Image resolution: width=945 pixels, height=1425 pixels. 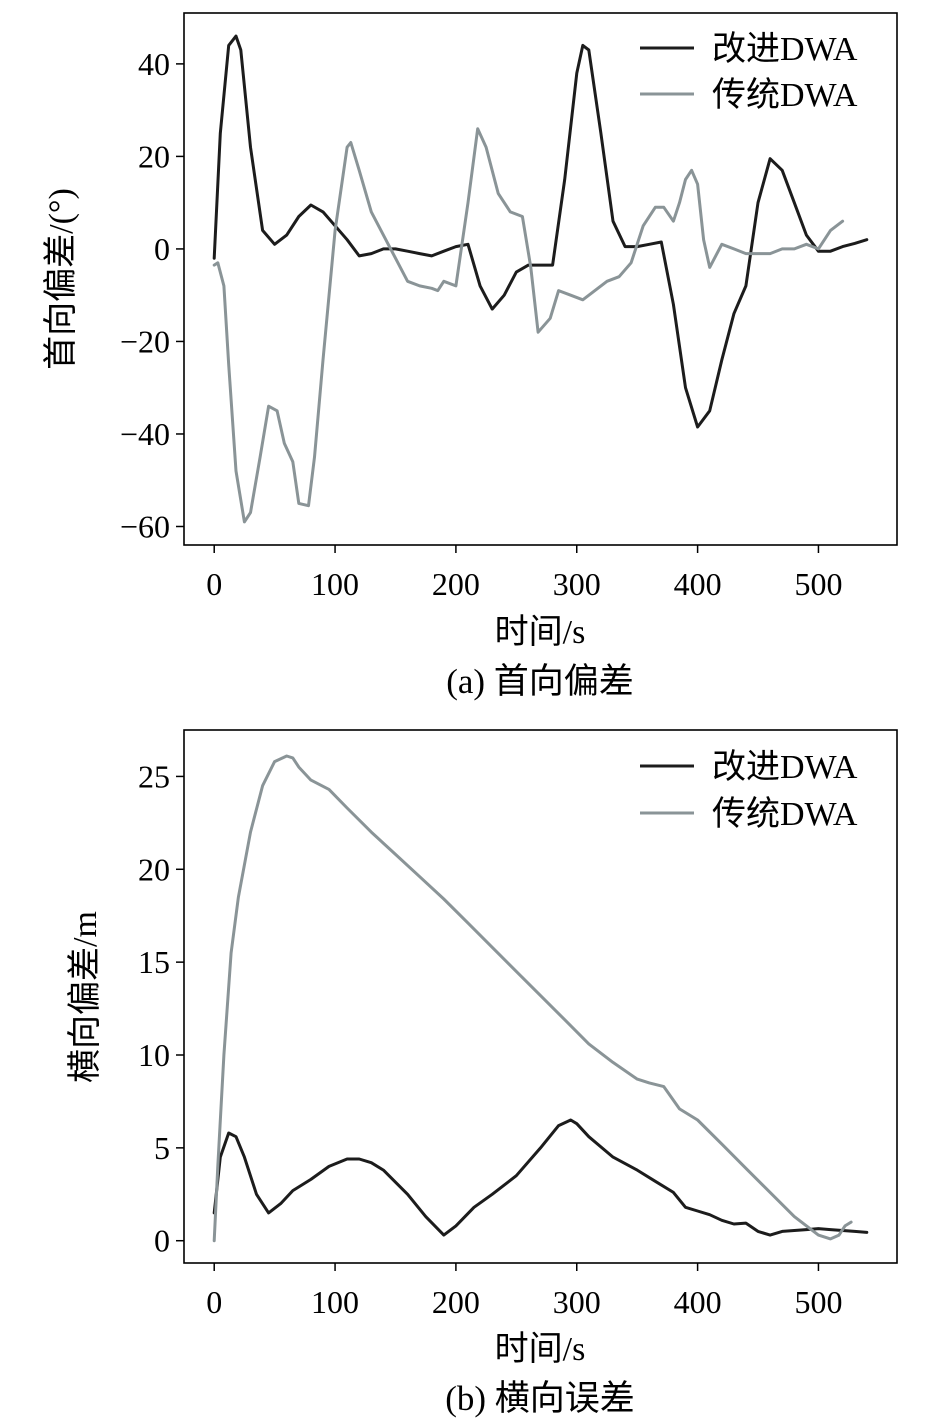 I want to click on caption-b: (b) 横向误差, so click(x=540, y=1398).